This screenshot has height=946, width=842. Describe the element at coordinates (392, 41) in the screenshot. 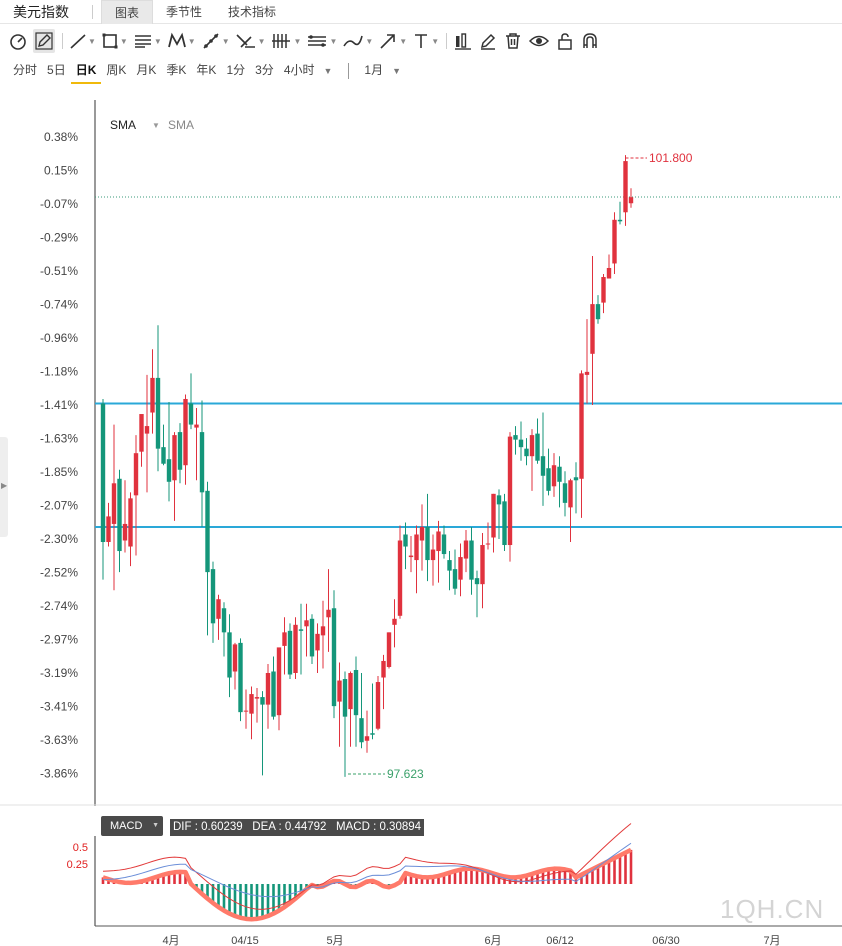

I see `arrow-tool-button: ▼` at that location.